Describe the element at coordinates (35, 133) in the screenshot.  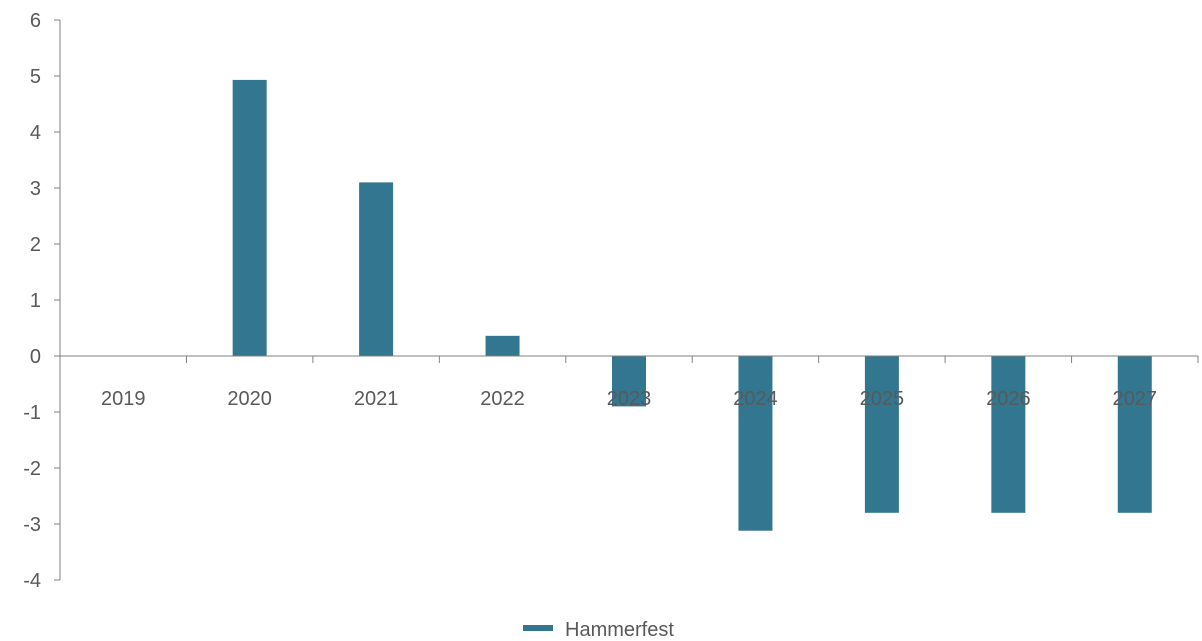
I see `y-tick-label: 4` at that location.